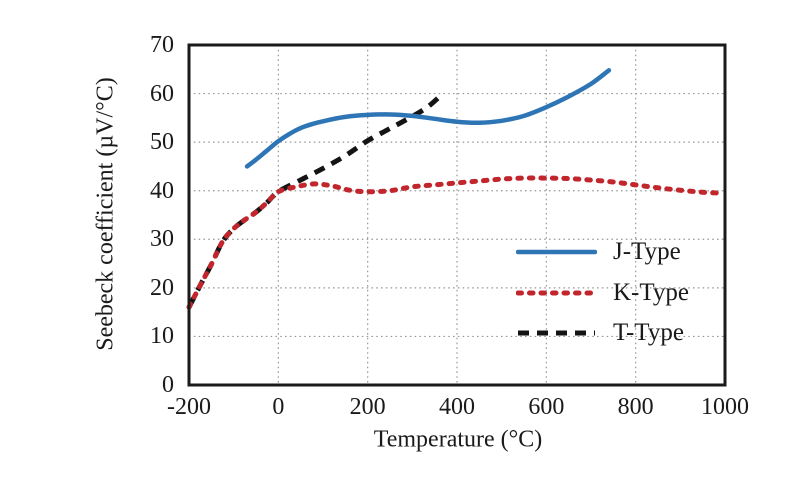 The height and width of the screenshot is (500, 800). I want to click on x-tick-label: 0, so click(278, 407).